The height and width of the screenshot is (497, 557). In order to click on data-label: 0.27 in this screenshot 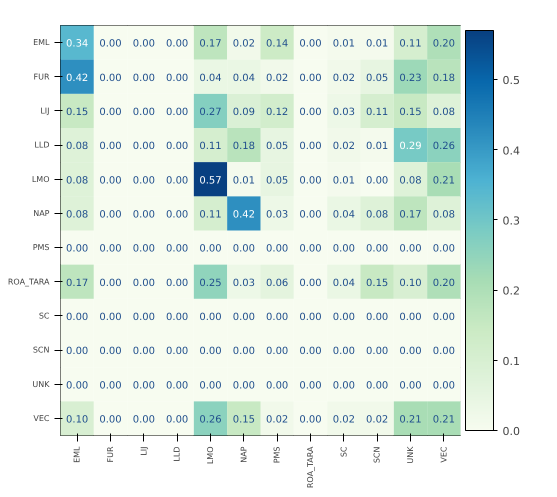, I will do `click(210, 112)`.